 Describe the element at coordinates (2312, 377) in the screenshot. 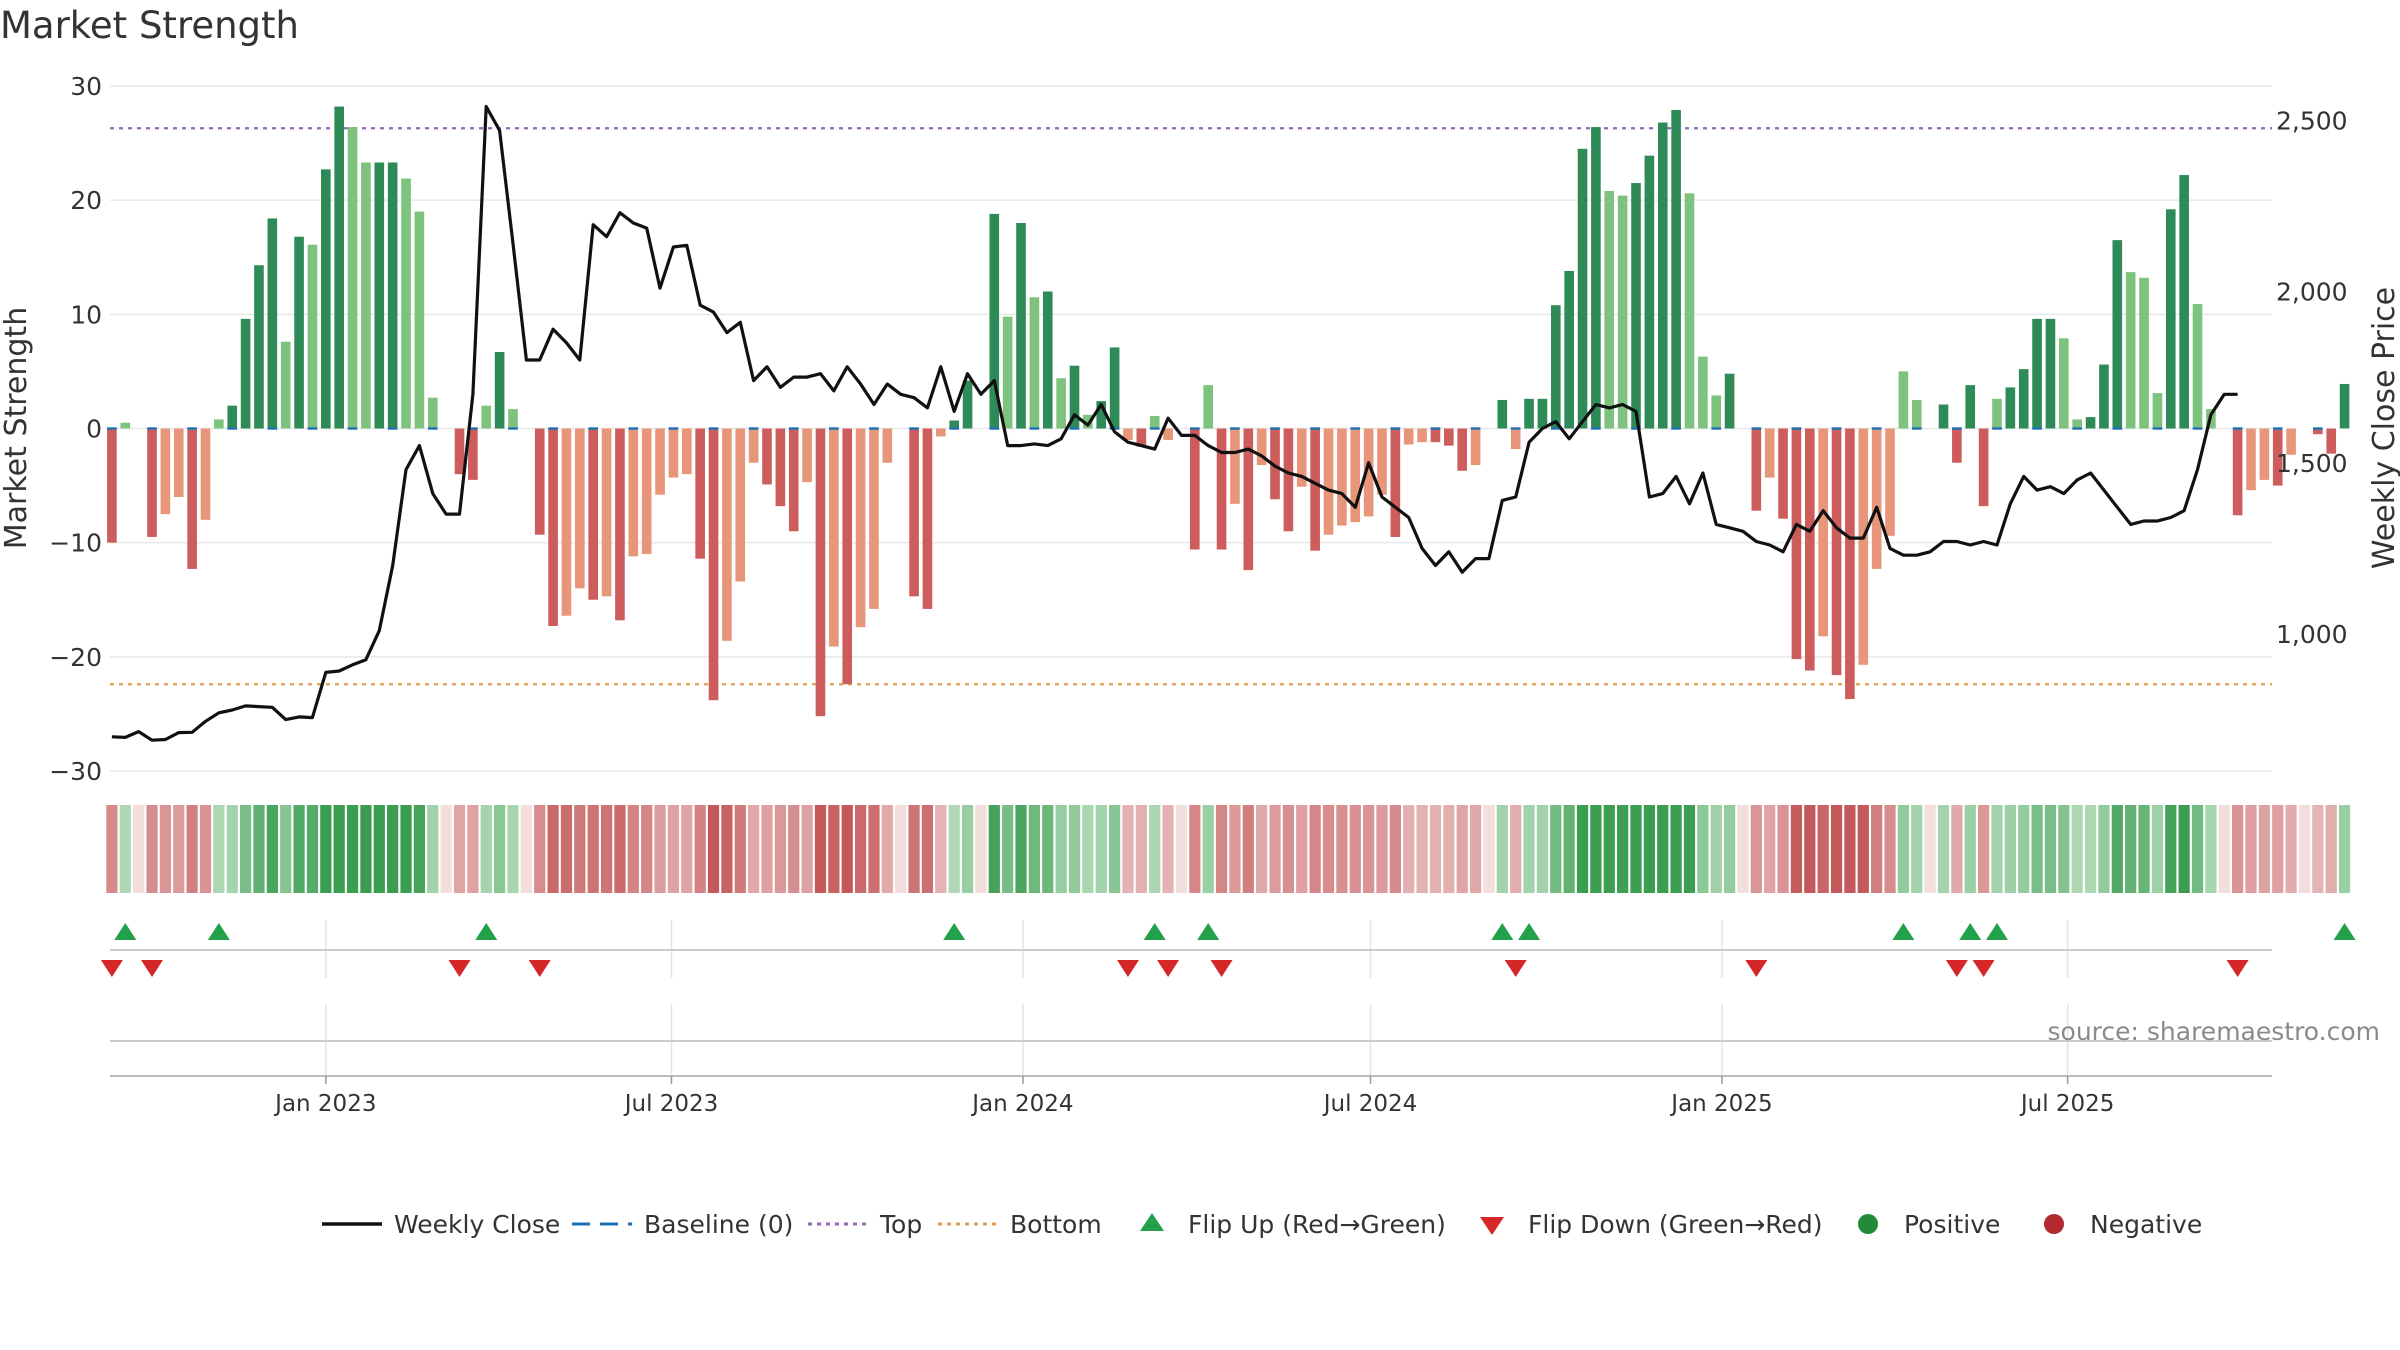

I see `right-axis-ticks: 2,500 2,000 1,500 1,000` at that location.